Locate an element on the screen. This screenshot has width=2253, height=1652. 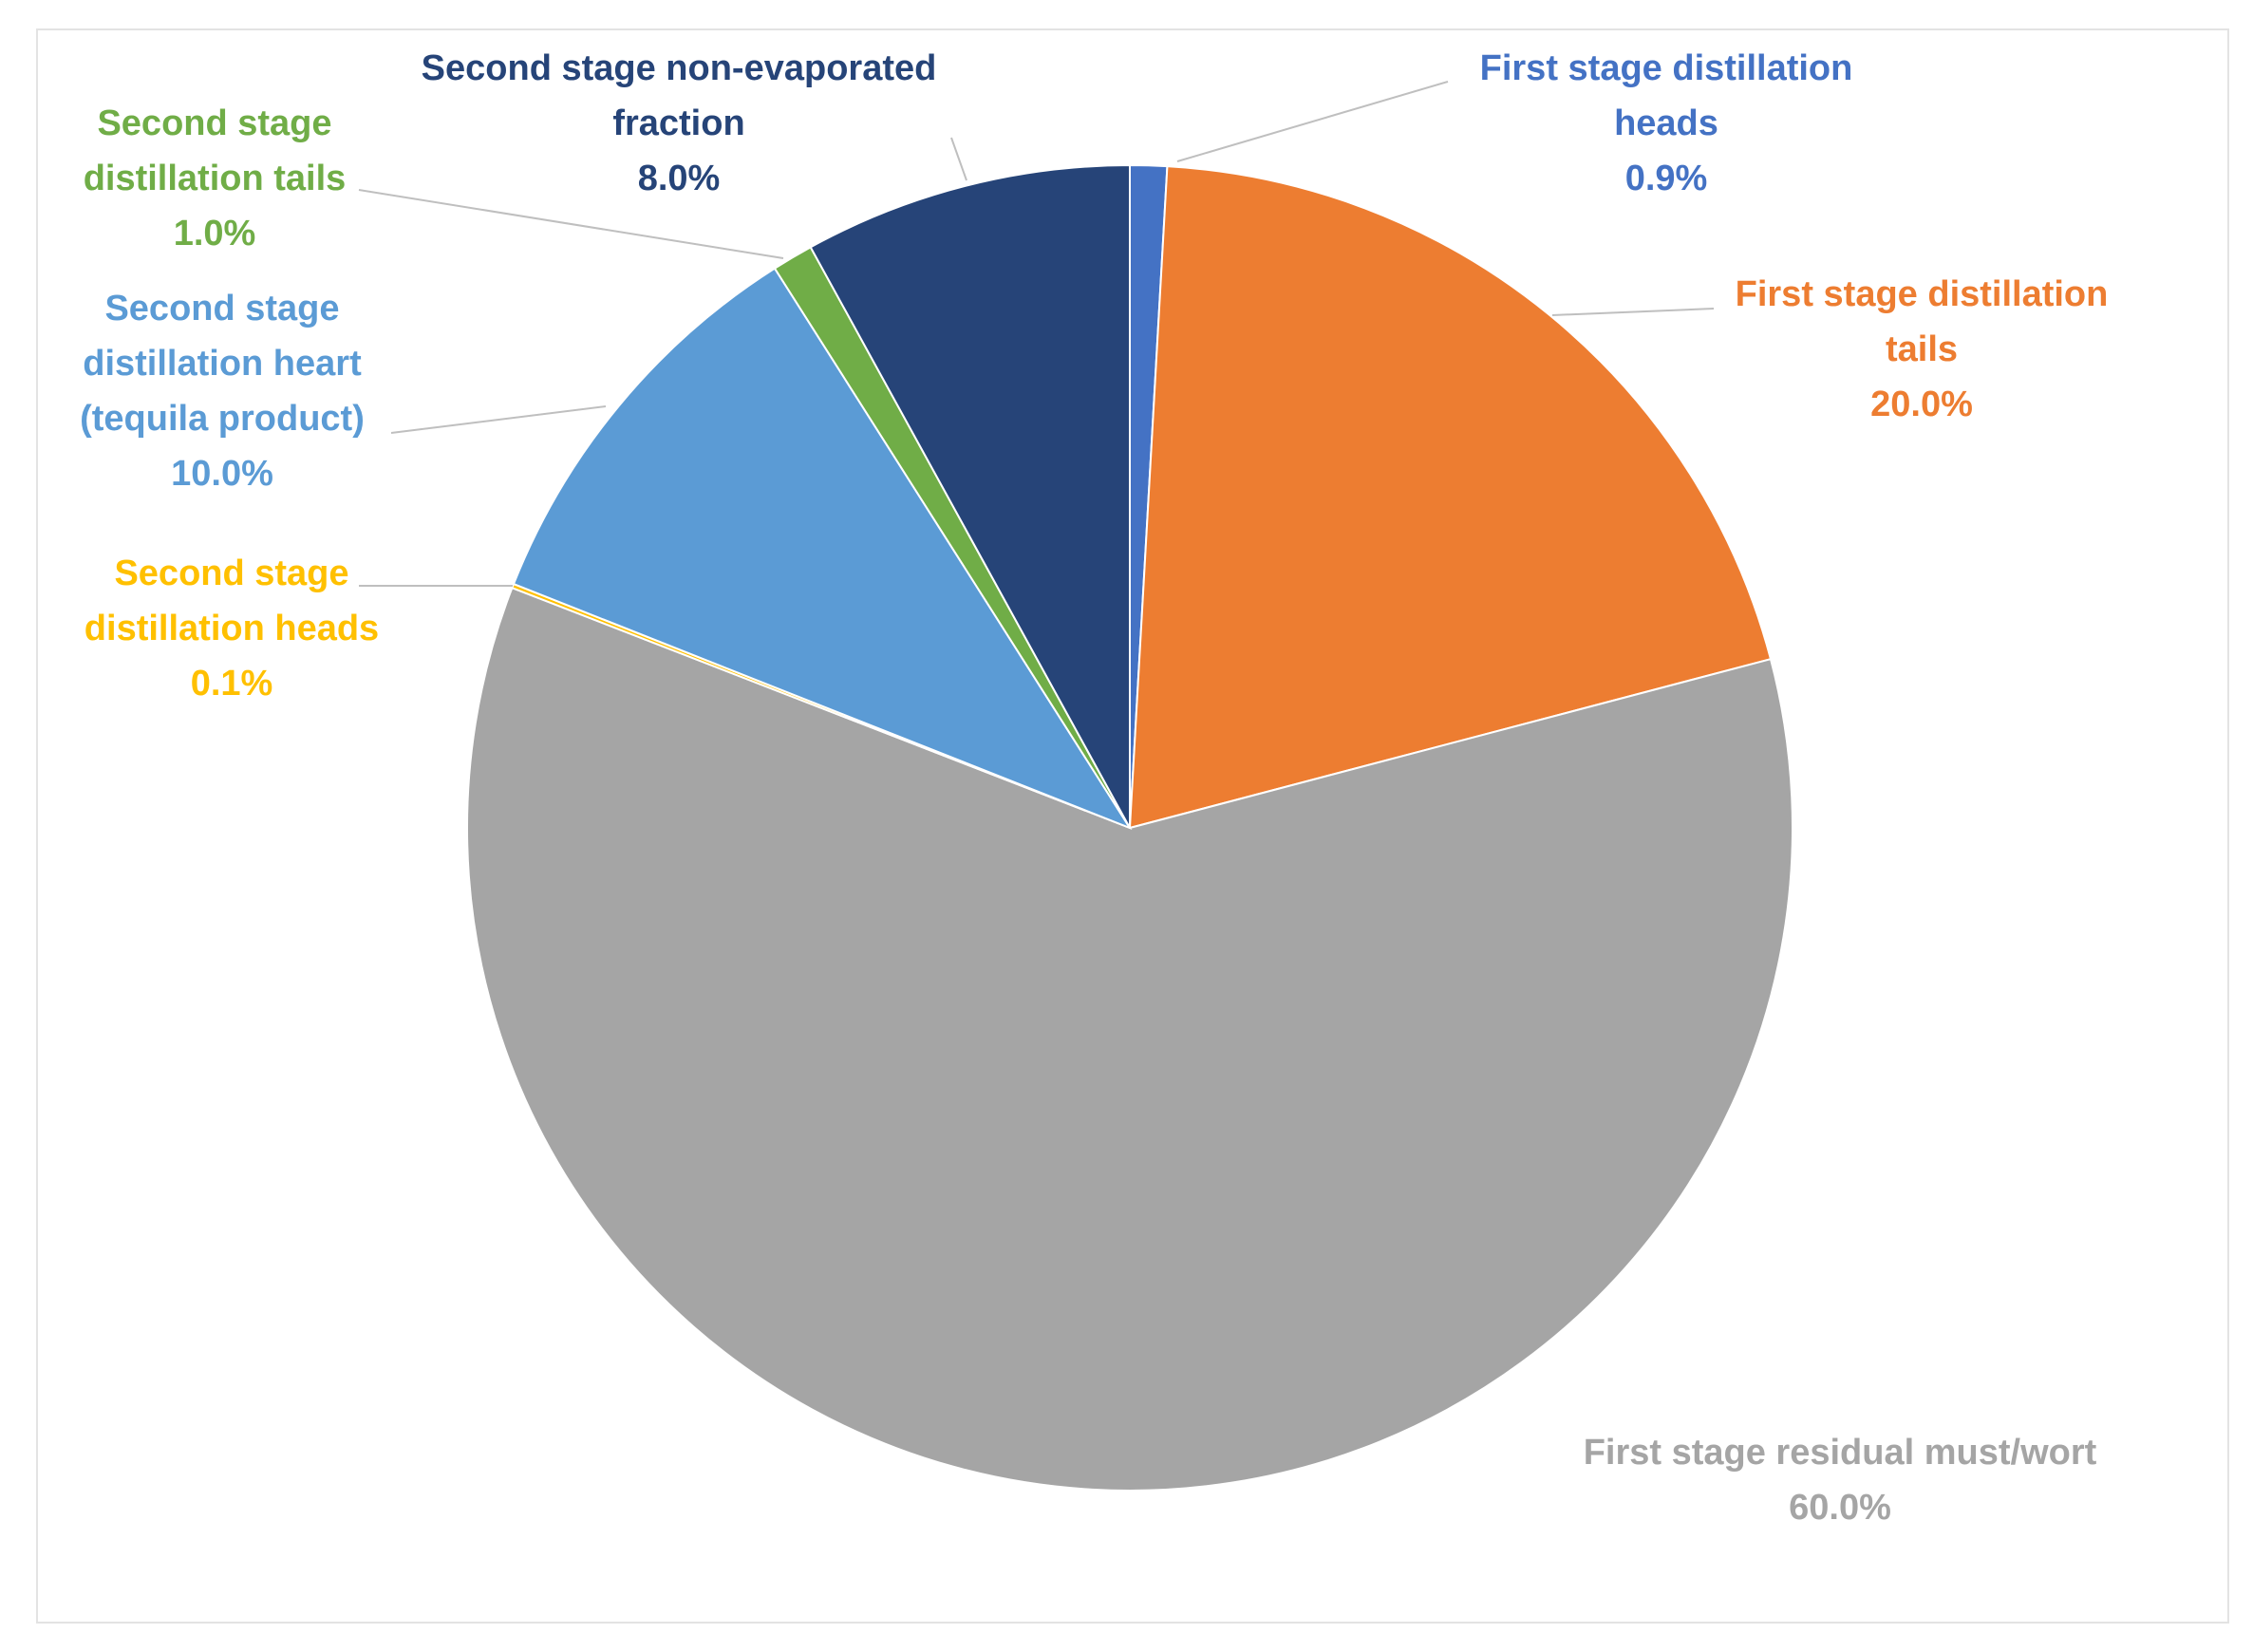
data-label-first-stage-tails: First stage distillation tails 20.0% is located at coordinates (1922, 349).